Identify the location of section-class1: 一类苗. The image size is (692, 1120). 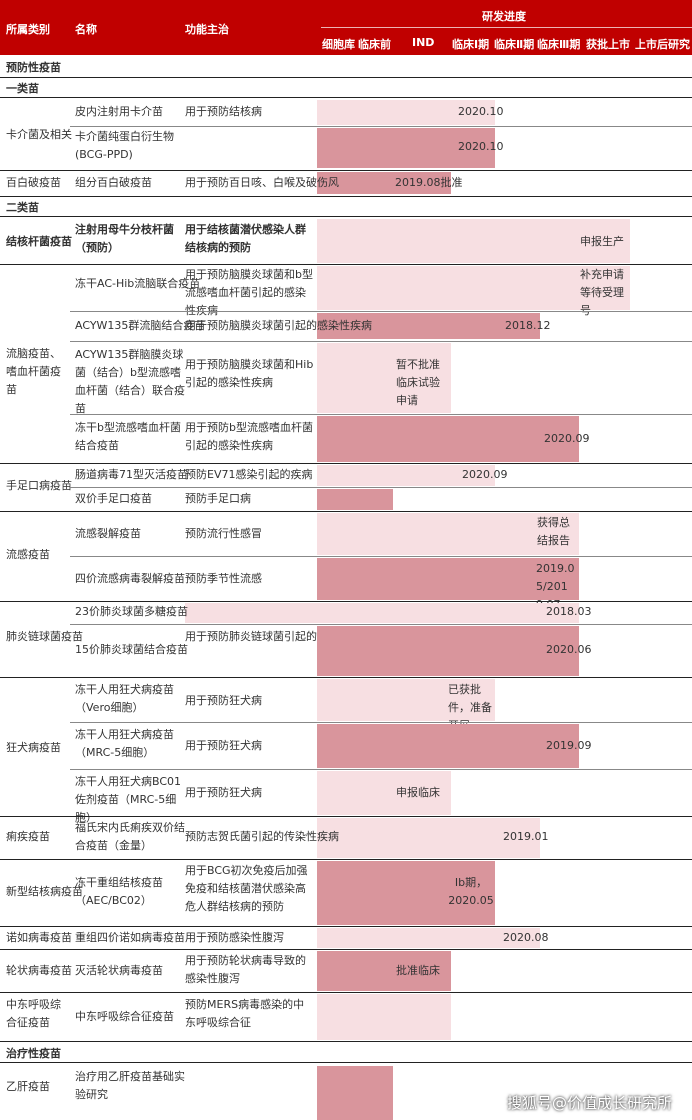
(22, 88).